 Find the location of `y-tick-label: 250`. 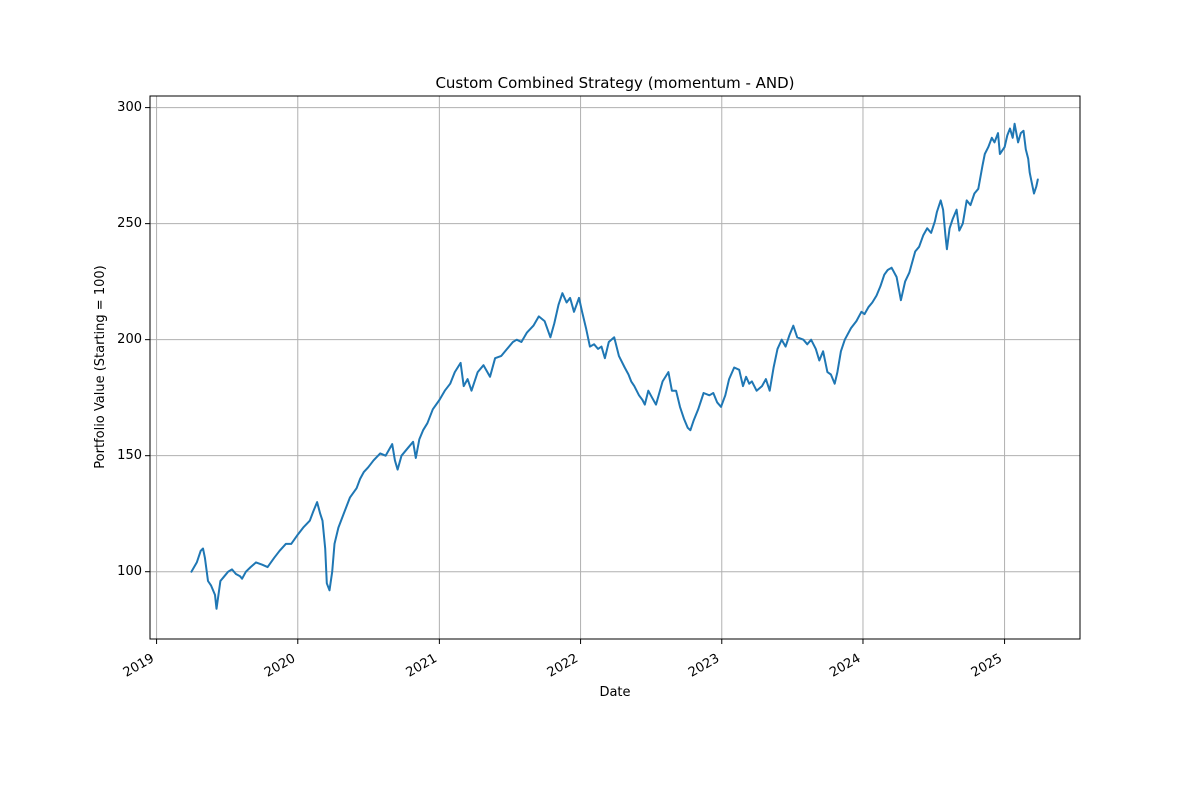

y-tick-label: 250 is located at coordinates (129, 223).